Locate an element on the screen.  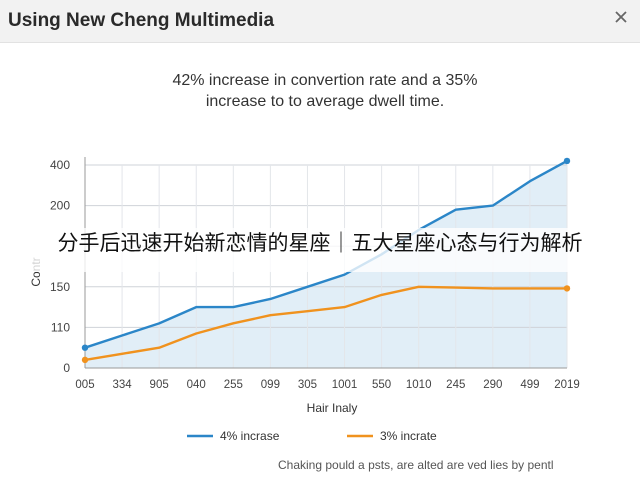
title-bar: Using New Cheng Multimedia is located at coordinates (320, 21).